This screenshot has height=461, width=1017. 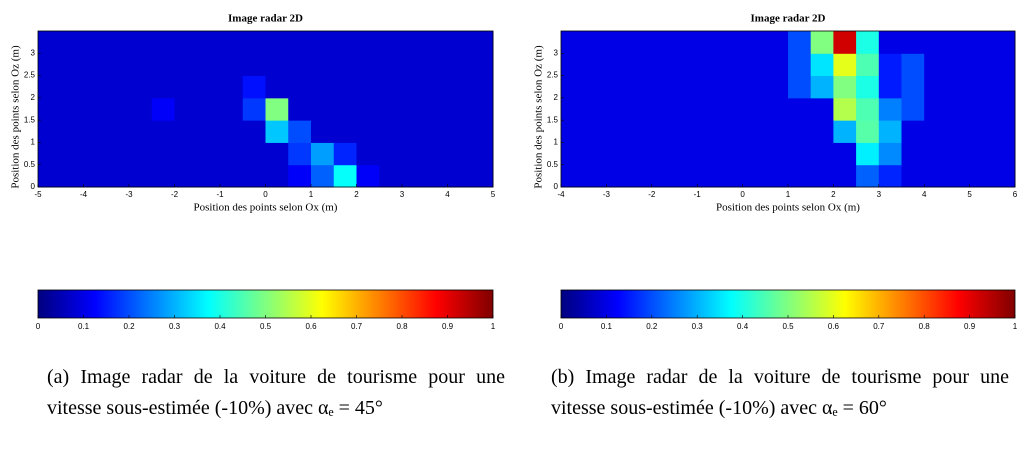 What do you see at coordinates (924, 194) in the screenshot?
I see `x-tick-label: 4` at bounding box center [924, 194].